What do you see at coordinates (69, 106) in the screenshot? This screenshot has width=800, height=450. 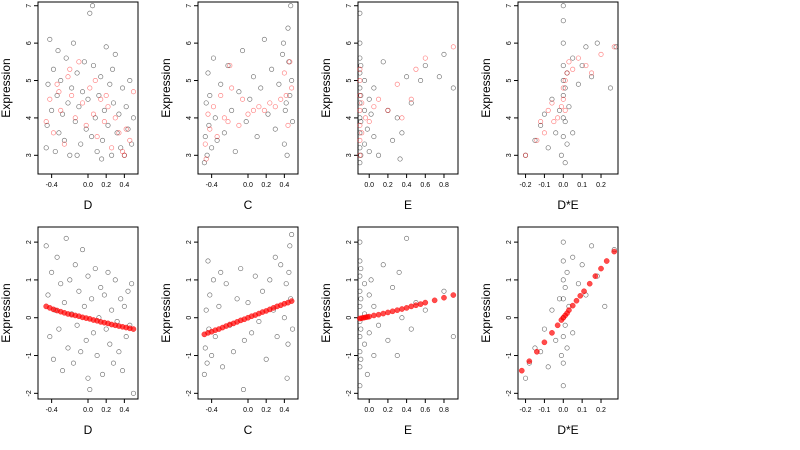 I see `scatter-panel-1: -0.4 0.0 0.2 0.4 3 4 5 6 7 D Expression` at bounding box center [69, 106].